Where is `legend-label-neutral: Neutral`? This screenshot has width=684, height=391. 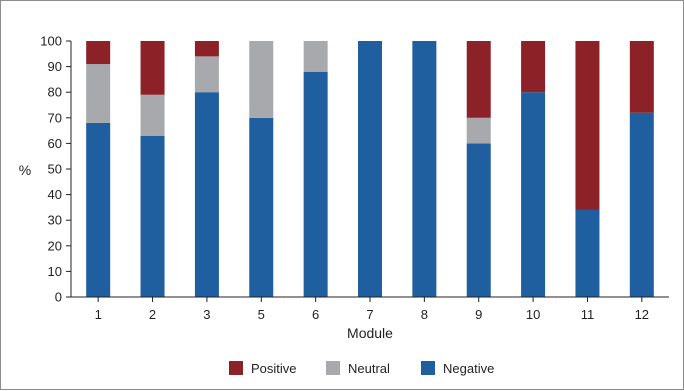
legend-label-neutral: Neutral is located at coordinates (369, 368).